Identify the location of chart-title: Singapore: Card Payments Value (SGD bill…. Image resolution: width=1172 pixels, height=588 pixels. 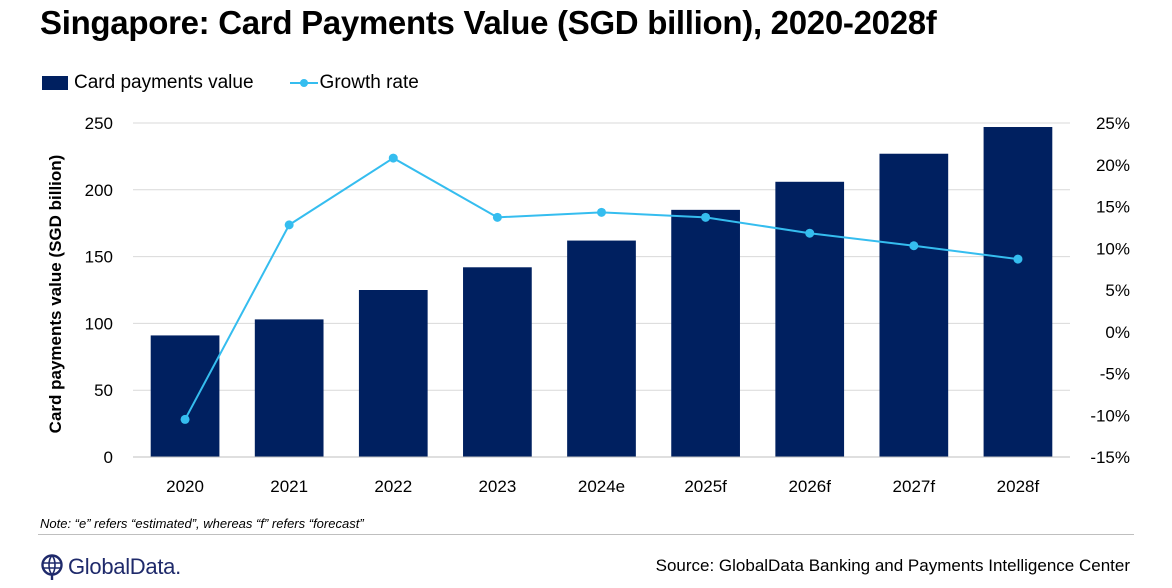
(488, 22).